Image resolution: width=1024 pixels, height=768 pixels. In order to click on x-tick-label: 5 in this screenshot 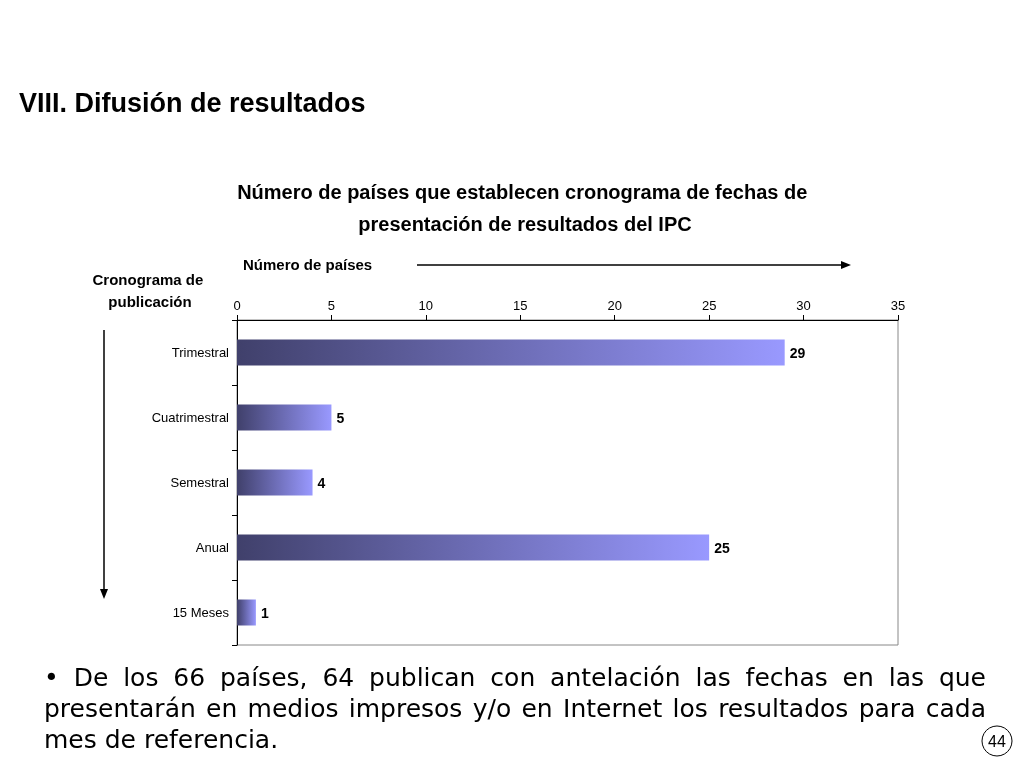, I will do `click(331, 305)`.